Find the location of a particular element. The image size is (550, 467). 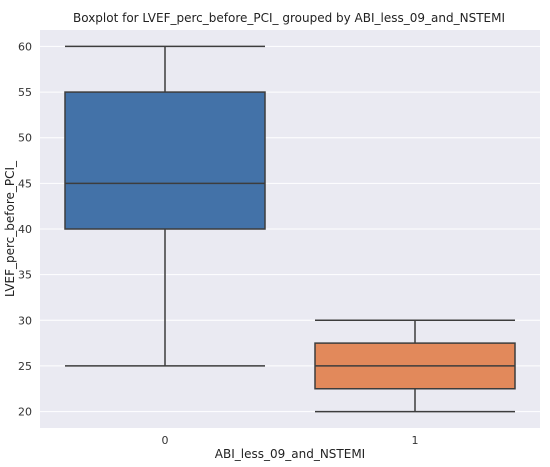

x-axis-label: ABI_less_09_and_NSTEMI is located at coordinates (290, 454).